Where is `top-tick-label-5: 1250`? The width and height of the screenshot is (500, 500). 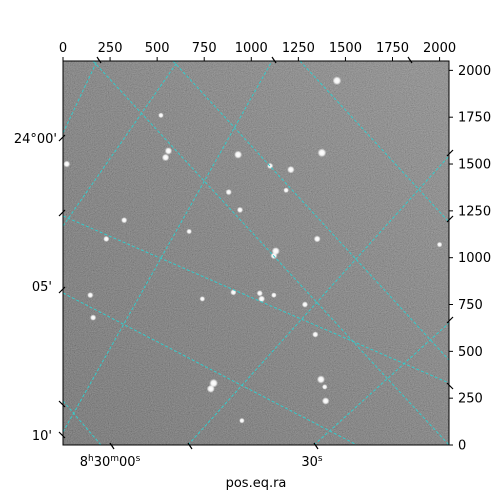 top-tick-label-5: 1250 is located at coordinates (298, 48).